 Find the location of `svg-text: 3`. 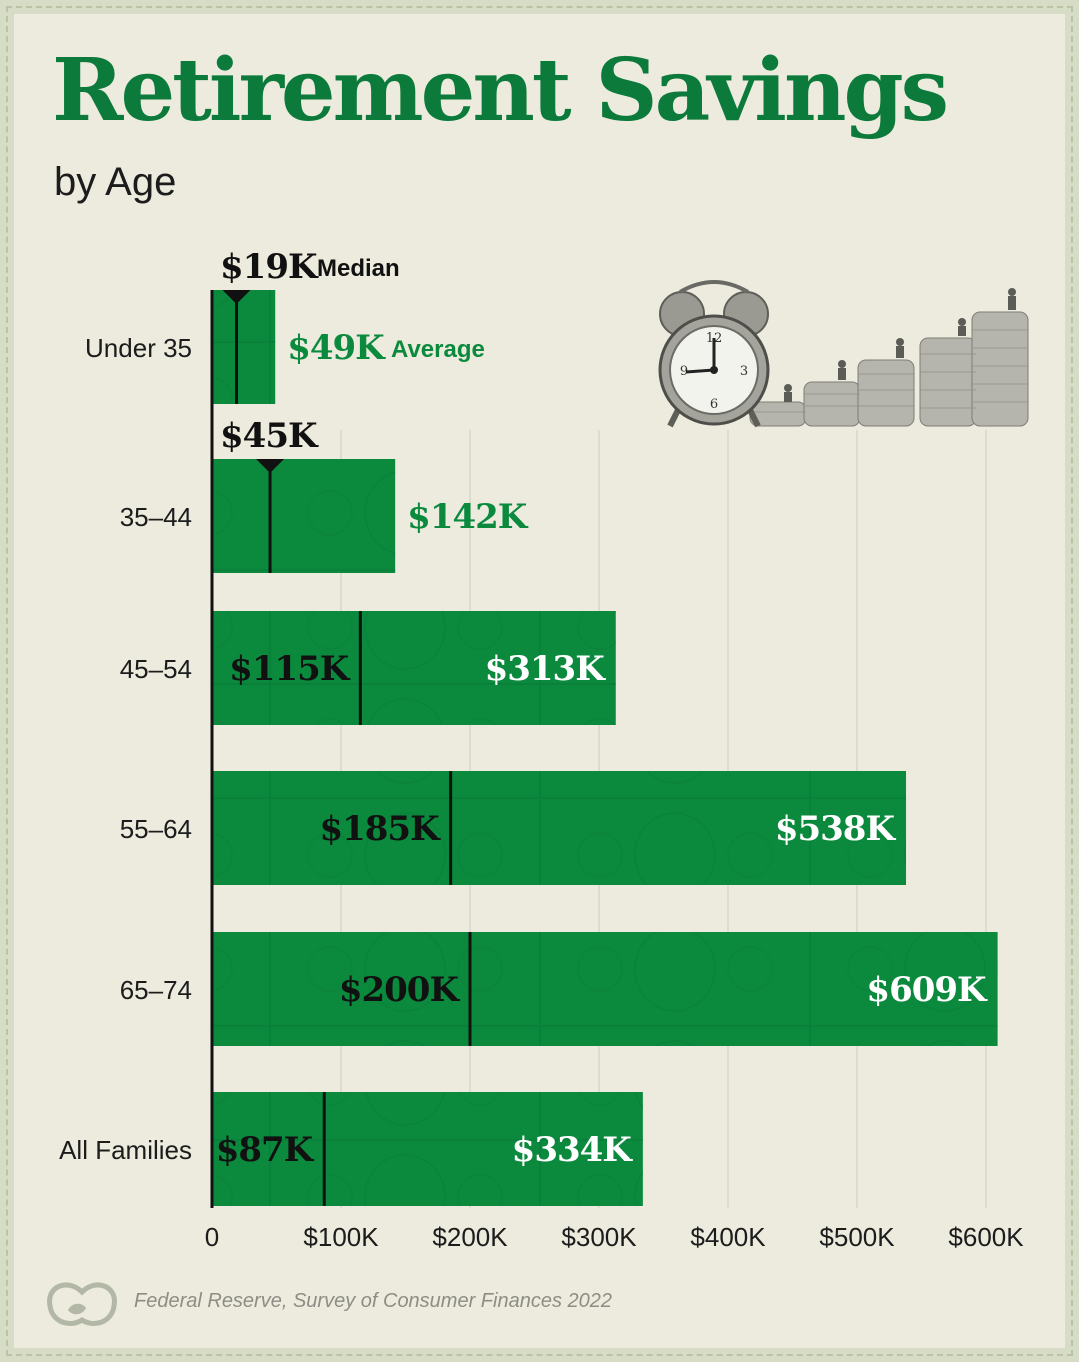

svg-text: 3 is located at coordinates (744, 371).